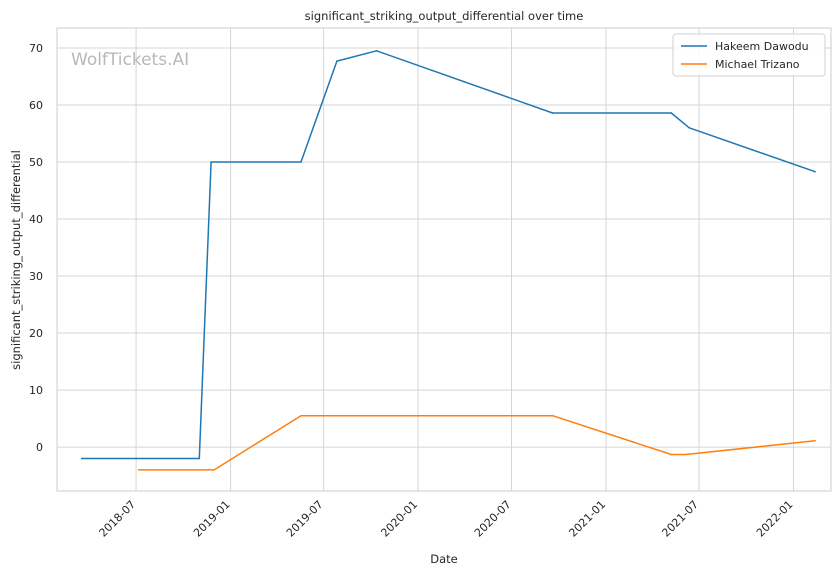 This screenshot has height=575, width=840. Describe the element at coordinates (36, 390) in the screenshot. I see `y-tick-label: 10` at that location.